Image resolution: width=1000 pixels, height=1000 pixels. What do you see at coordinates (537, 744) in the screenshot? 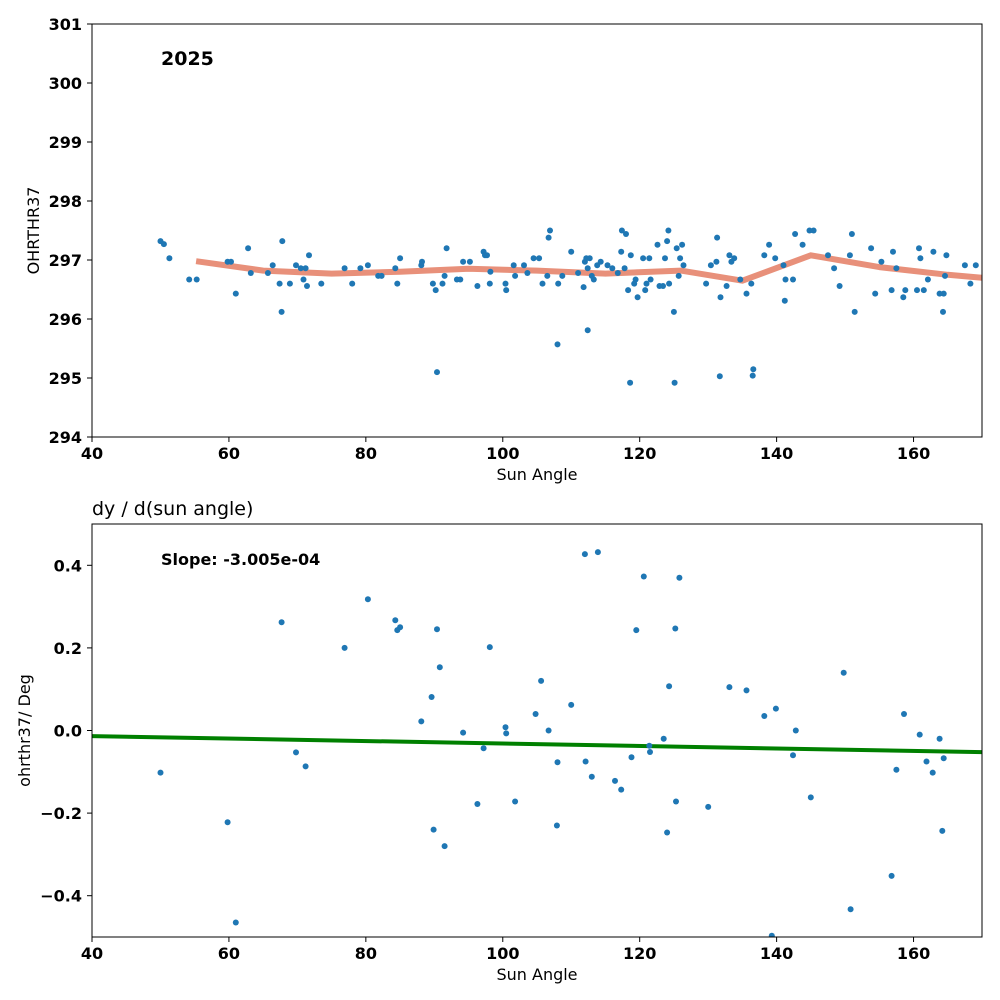
I see `fit-line` at bounding box center [537, 744].